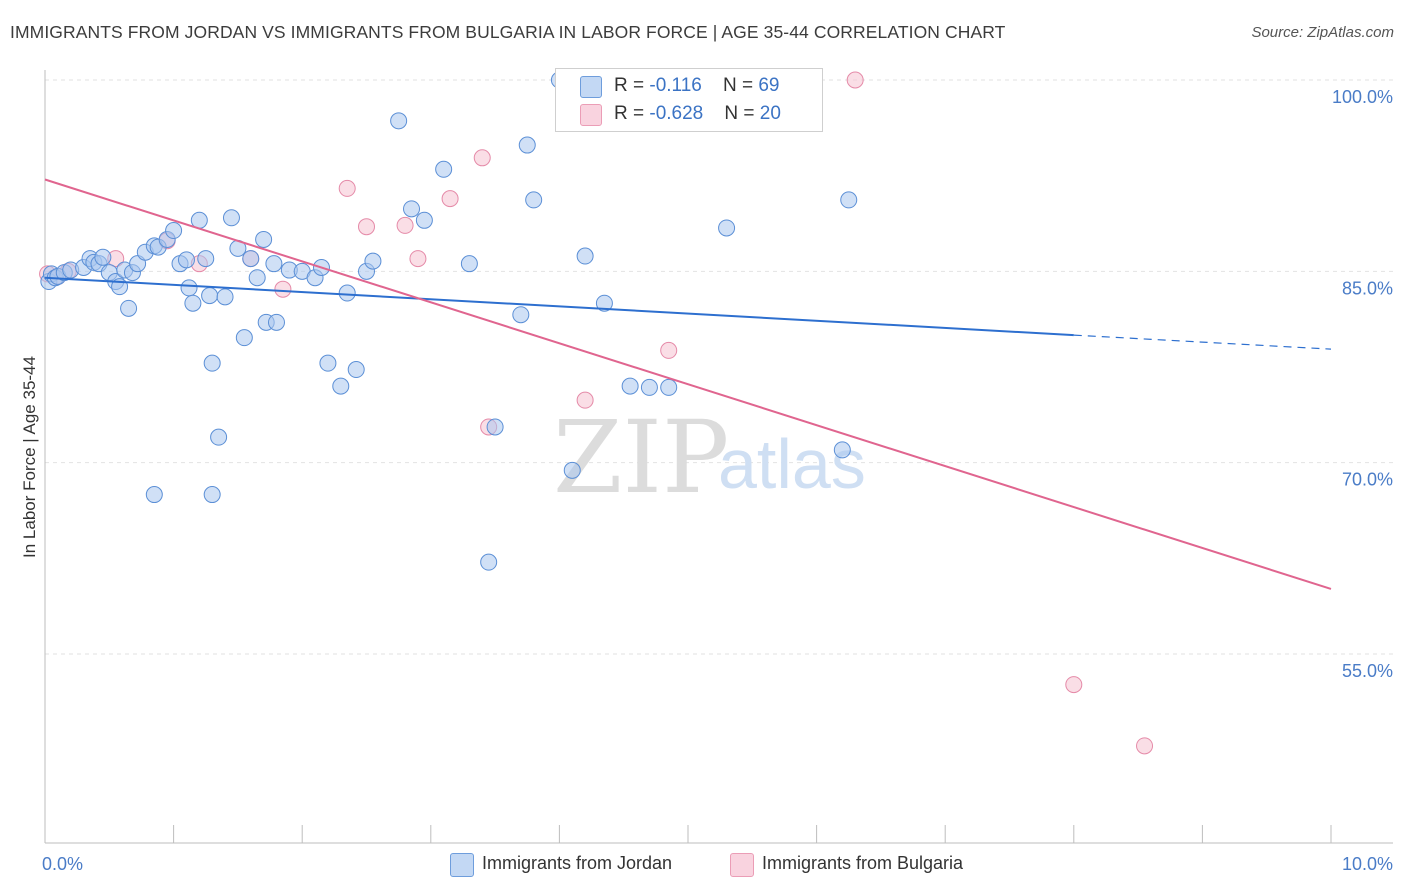 This screenshot has width=1406, height=892. Describe the element at coordinates (29, 457) in the screenshot. I see `y-axis-title: In Labor Force | Age 35-44` at that location.